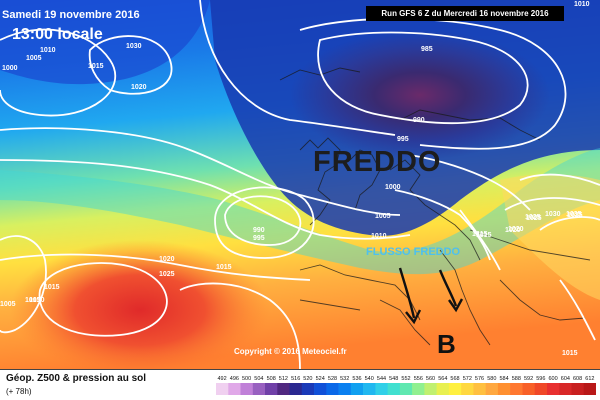 This screenshot has width=600, height=400. Describe the element at coordinates (553, 214) in the screenshot. I see `isobar-label: 1030` at that location.